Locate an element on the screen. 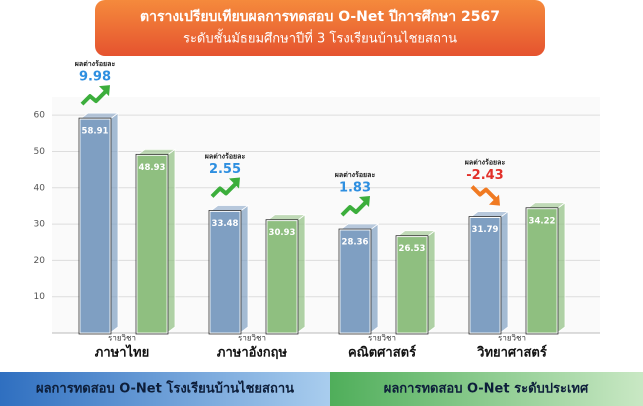  value-label: 34.22 is located at coordinates (542, 221).